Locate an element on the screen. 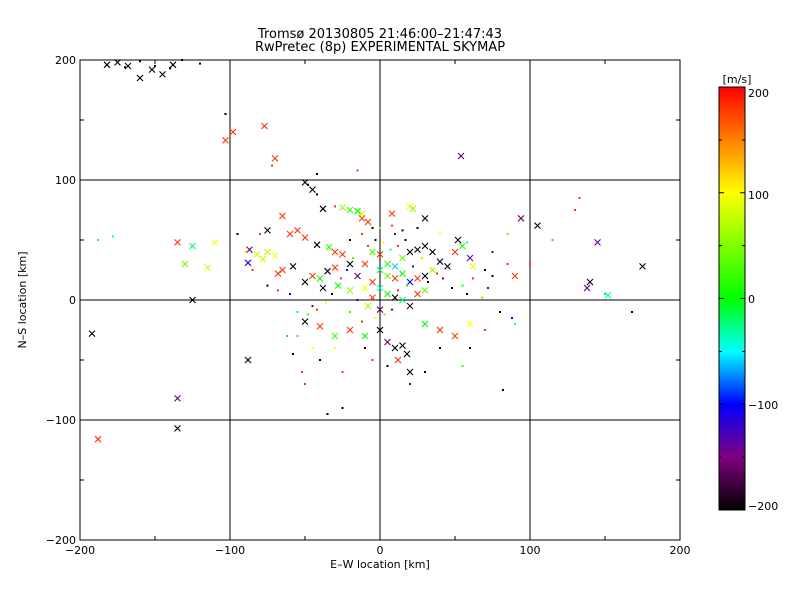 This screenshot has width=800, height=600. colorbar-label: [m/s] is located at coordinates (737, 79).